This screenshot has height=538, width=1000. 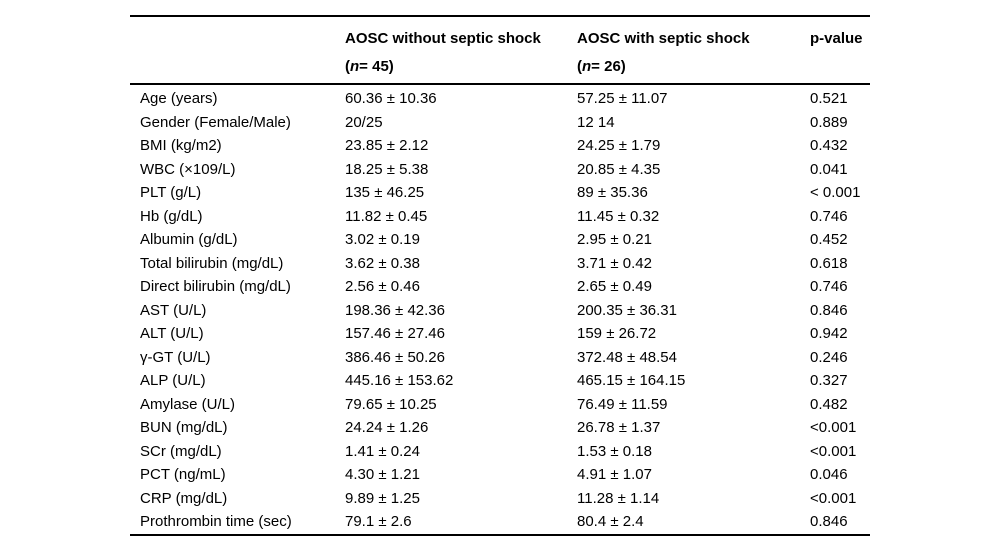 What do you see at coordinates (378, 521) in the screenshot?
I see `value-without-shock: 79.1 ± 2.6` at bounding box center [378, 521].